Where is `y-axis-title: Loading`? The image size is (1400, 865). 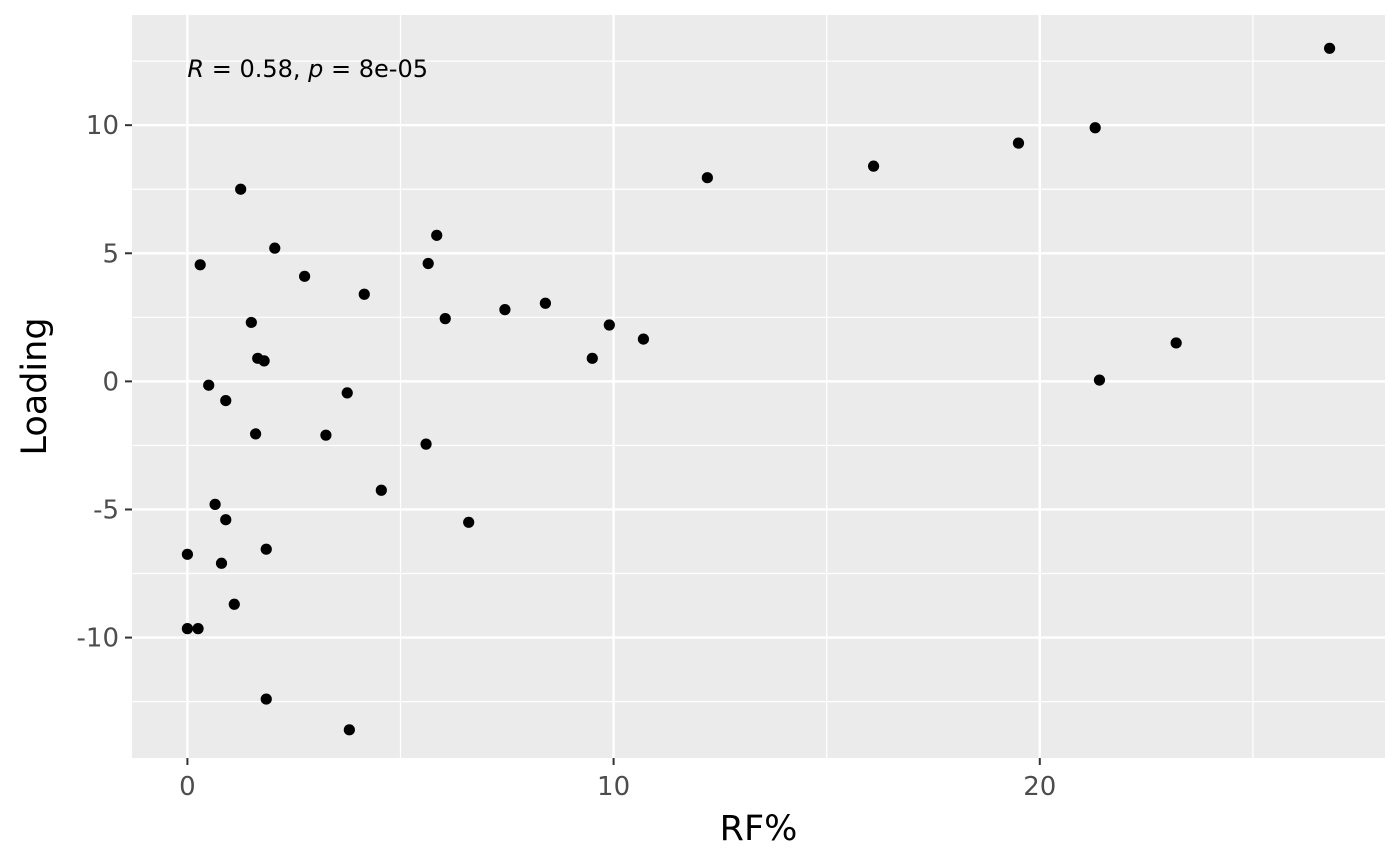 y-axis-title: Loading is located at coordinates (35, 386).